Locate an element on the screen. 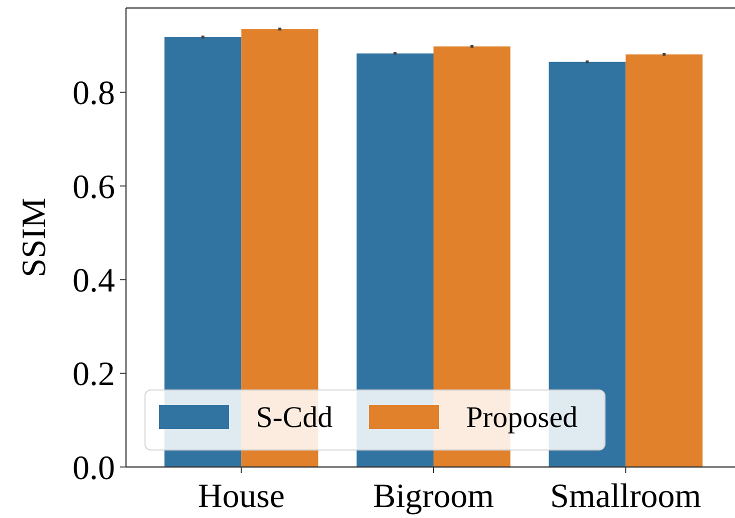  bar is located at coordinates (664, 260).